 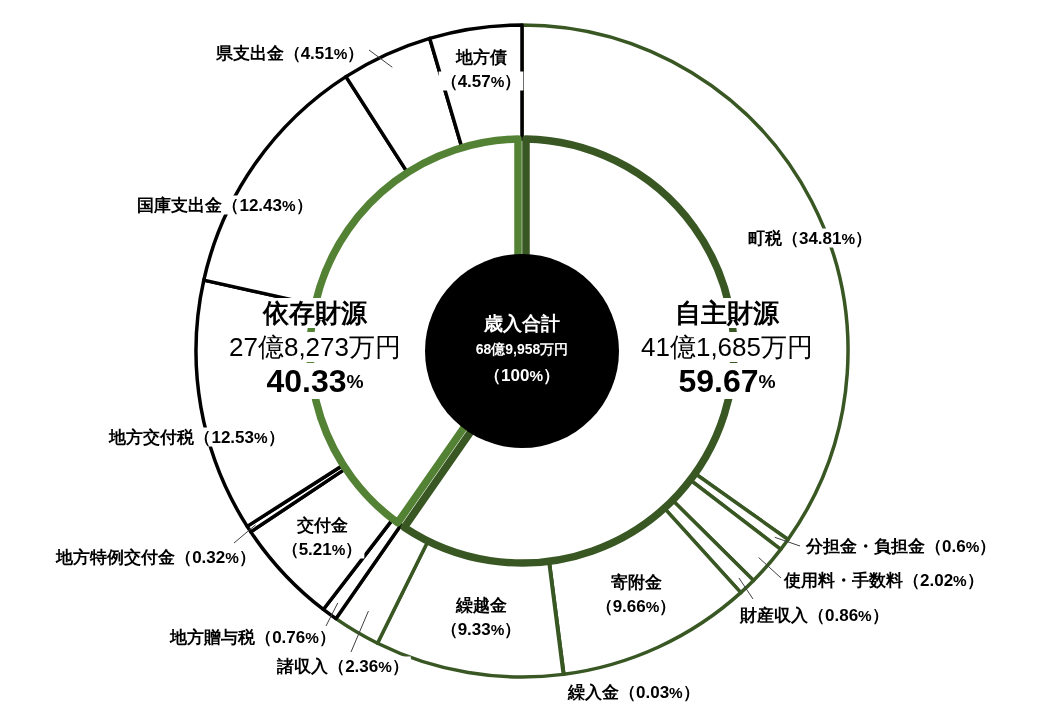 What do you see at coordinates (322, 549) in the screenshot?
I see `data-label: （5.21%）` at bounding box center [322, 549].